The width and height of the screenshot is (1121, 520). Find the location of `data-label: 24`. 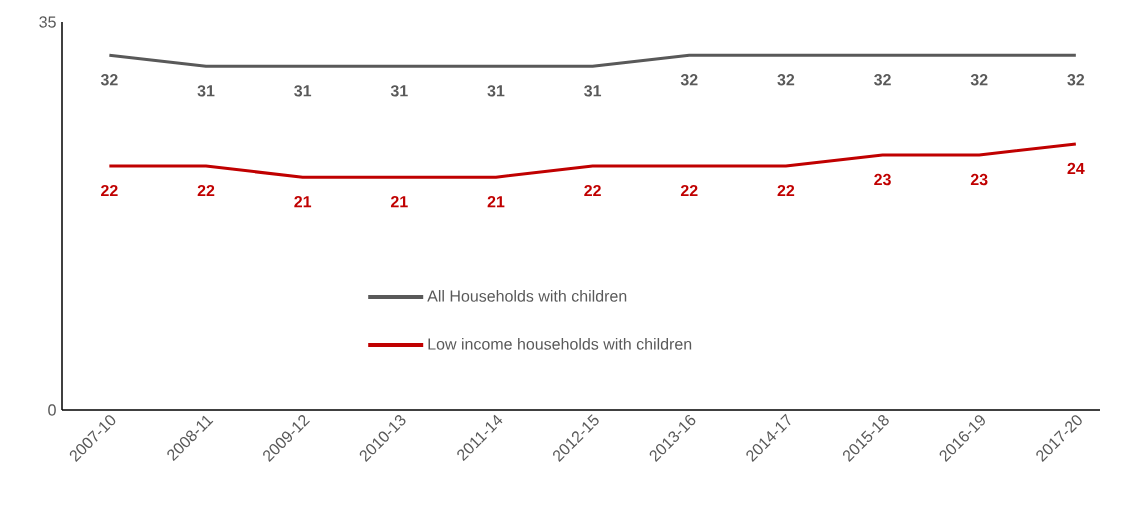

data-label: 24 is located at coordinates (1076, 168).